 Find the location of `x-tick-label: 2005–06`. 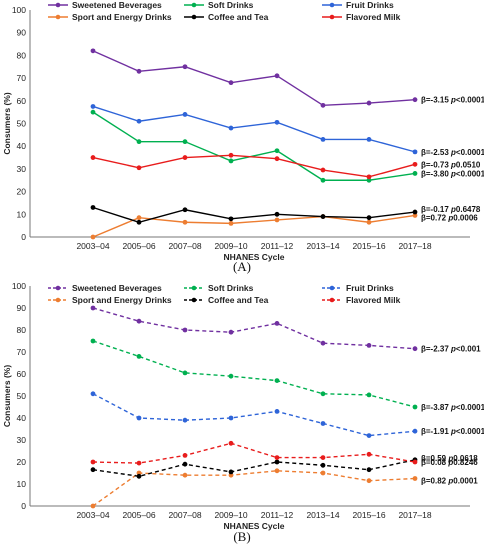

x-tick-label: 2005–06 is located at coordinates (138, 246).